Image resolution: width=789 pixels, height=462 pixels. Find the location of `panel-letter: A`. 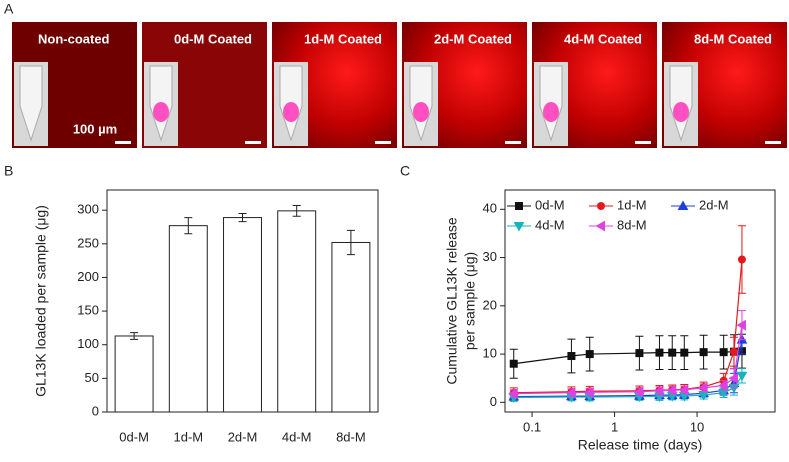

panel-letter: A is located at coordinates (9, 9).